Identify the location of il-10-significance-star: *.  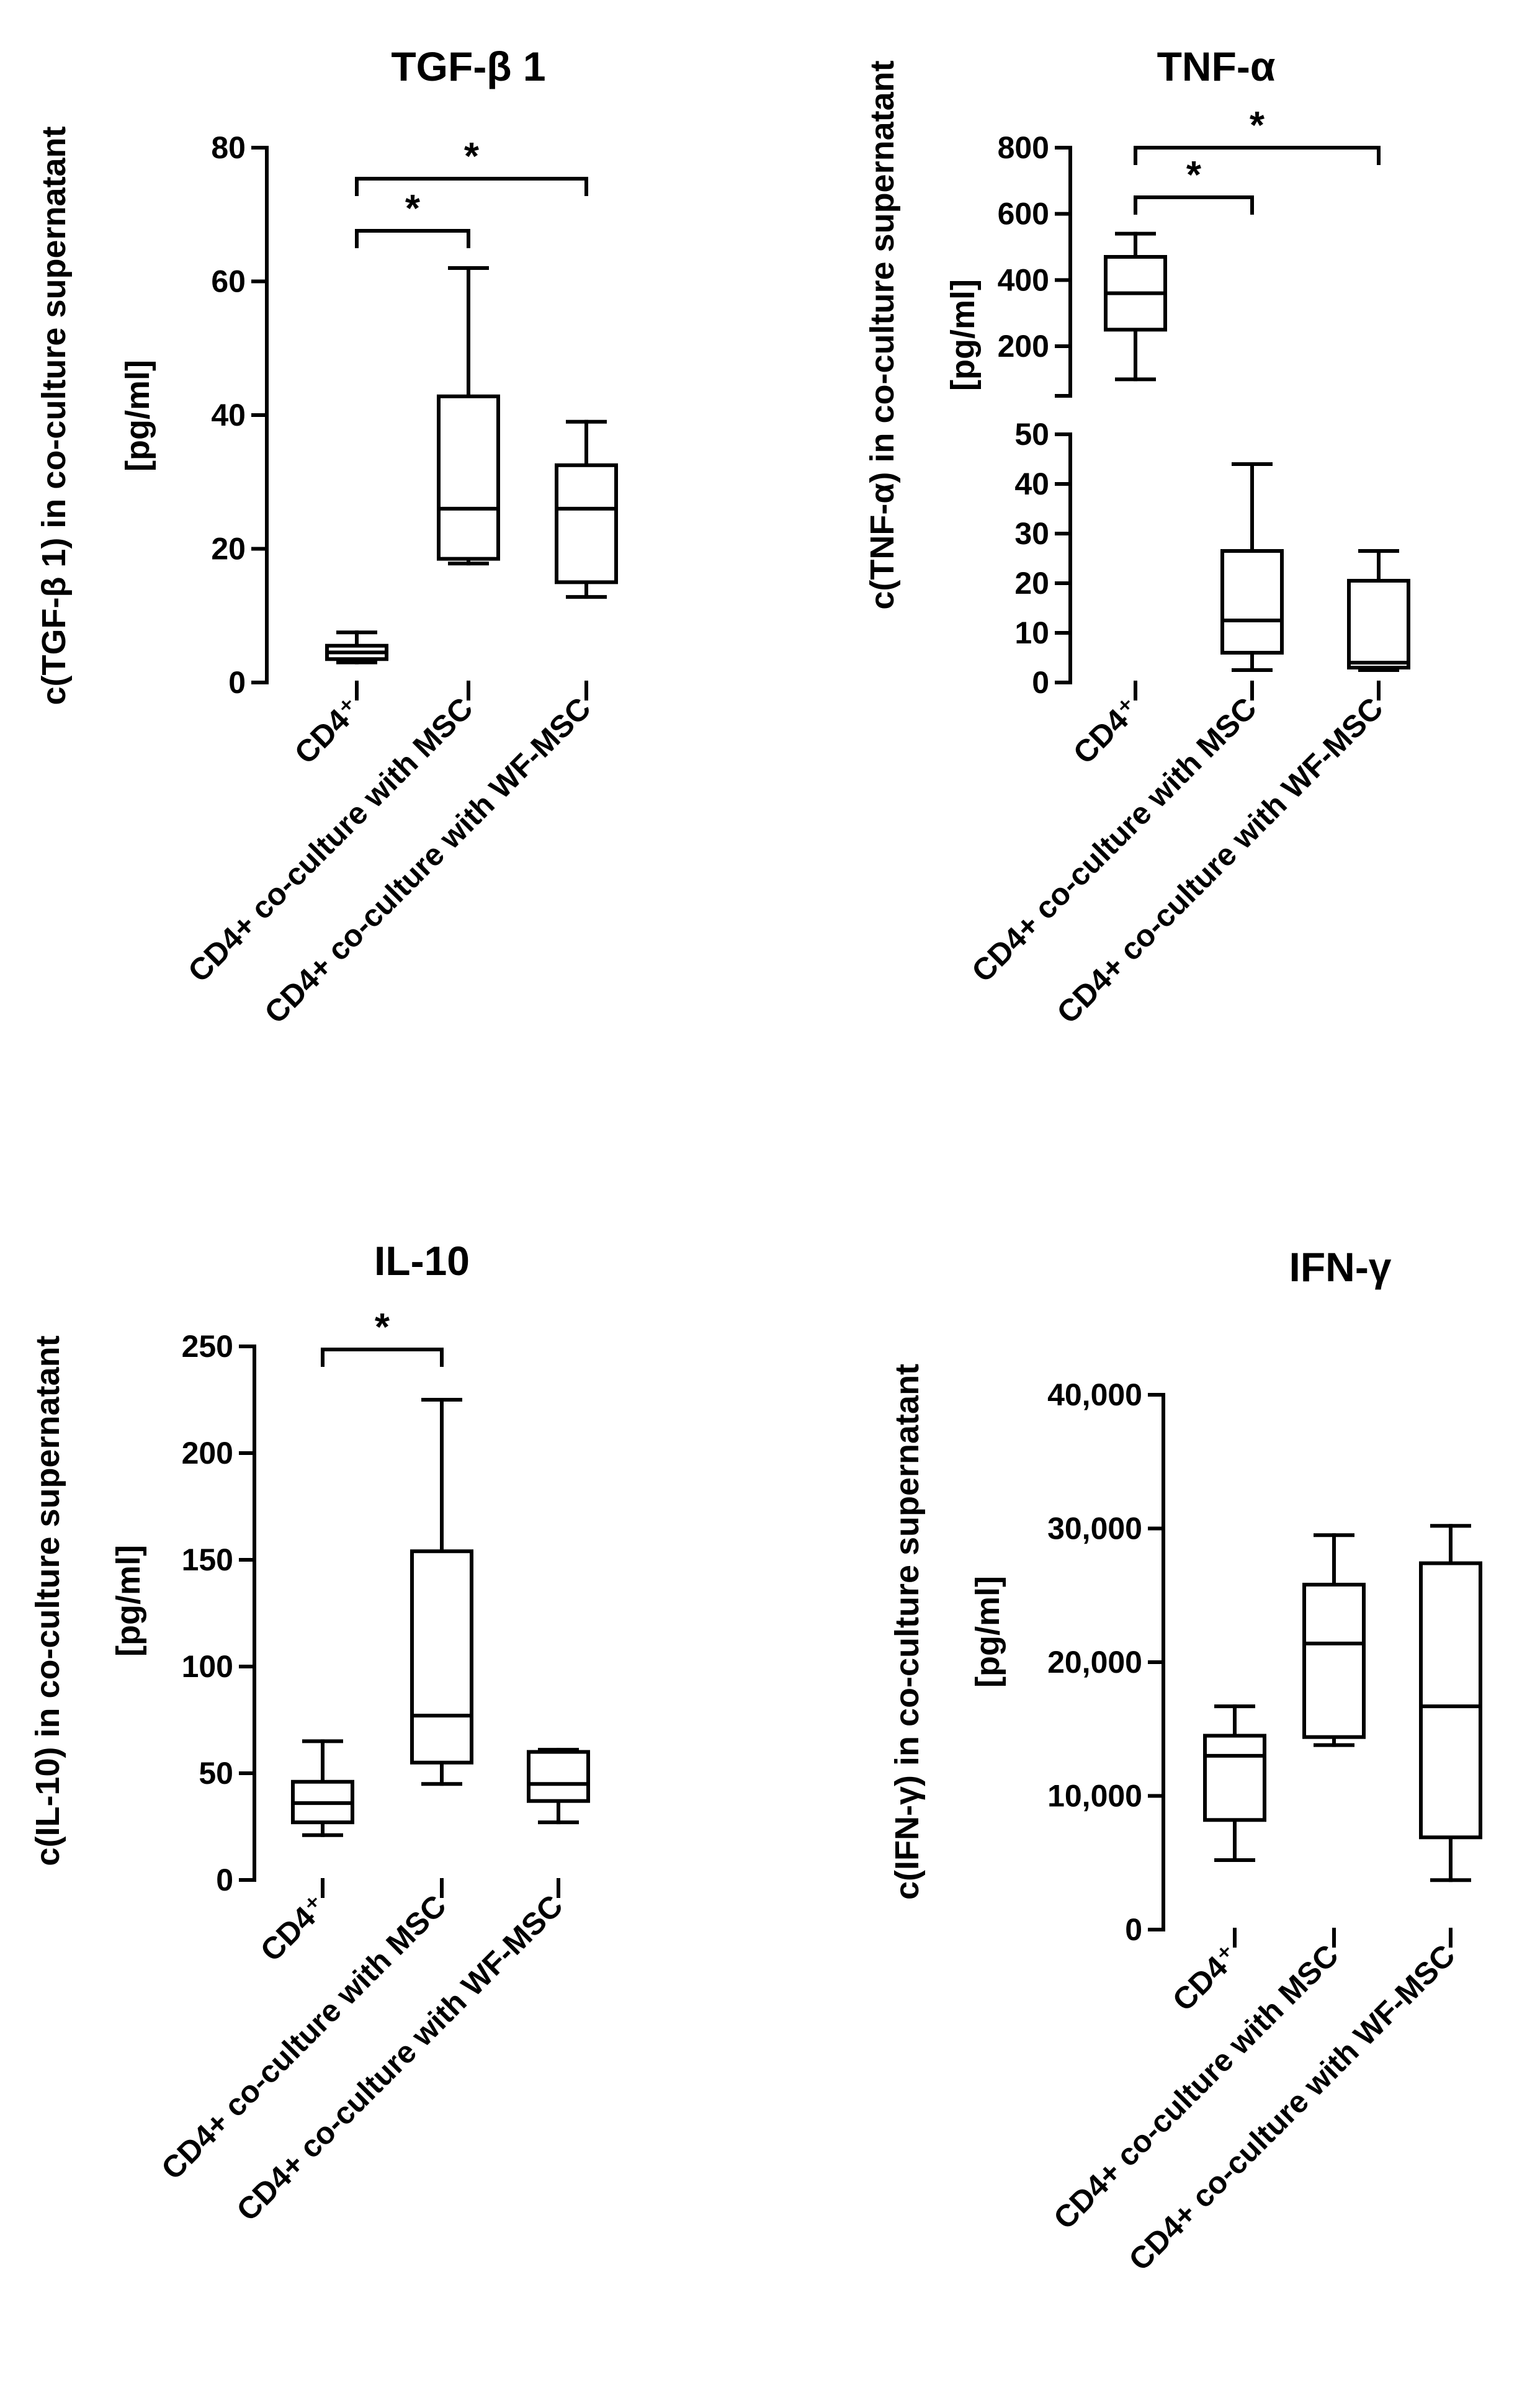
(382, 1327).